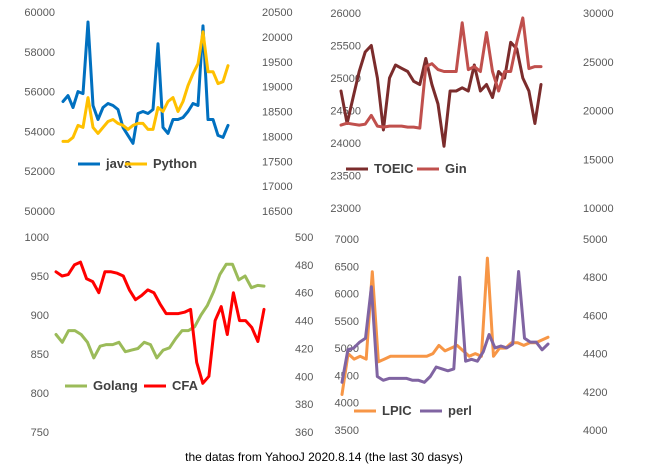  Describe the element at coordinates (304, 294) in the screenshot. I see `right-axis-tick-label: 460` at that location.